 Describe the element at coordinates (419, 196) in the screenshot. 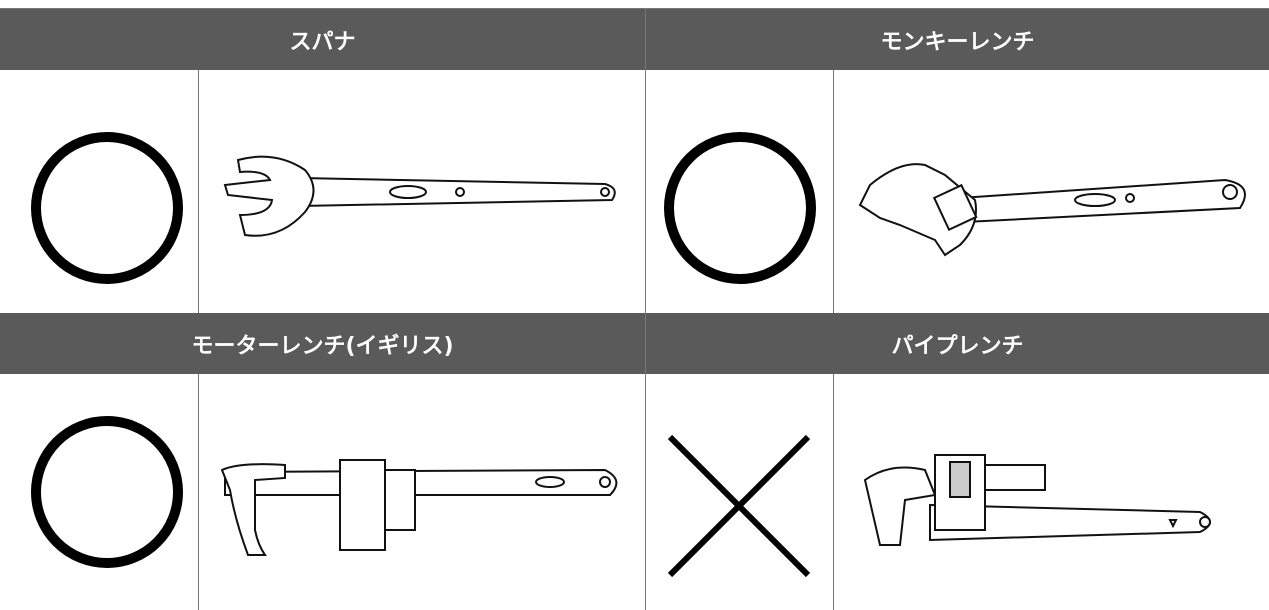

I see `spanner-illustration` at that location.